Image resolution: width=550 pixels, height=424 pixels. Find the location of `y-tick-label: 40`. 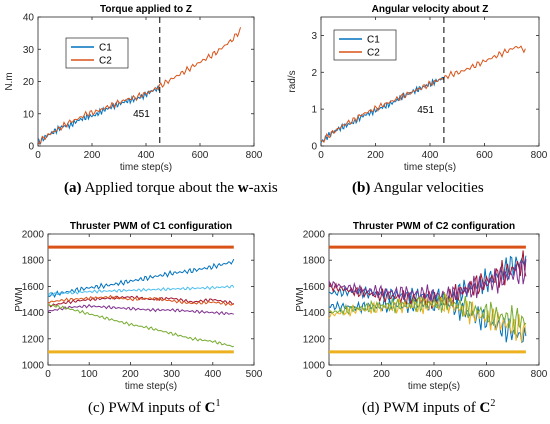

y-tick-label: 40 is located at coordinates (29, 18).